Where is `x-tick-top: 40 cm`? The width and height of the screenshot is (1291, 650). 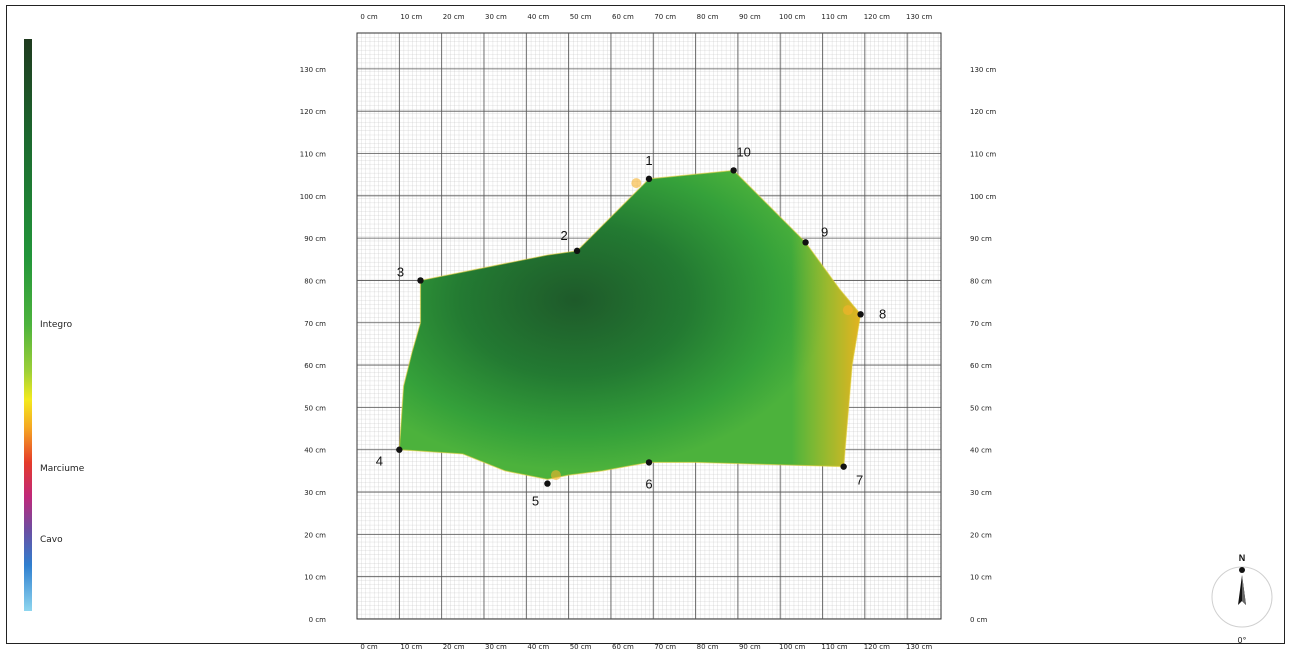 x-tick-top: 40 cm is located at coordinates (538, 17).